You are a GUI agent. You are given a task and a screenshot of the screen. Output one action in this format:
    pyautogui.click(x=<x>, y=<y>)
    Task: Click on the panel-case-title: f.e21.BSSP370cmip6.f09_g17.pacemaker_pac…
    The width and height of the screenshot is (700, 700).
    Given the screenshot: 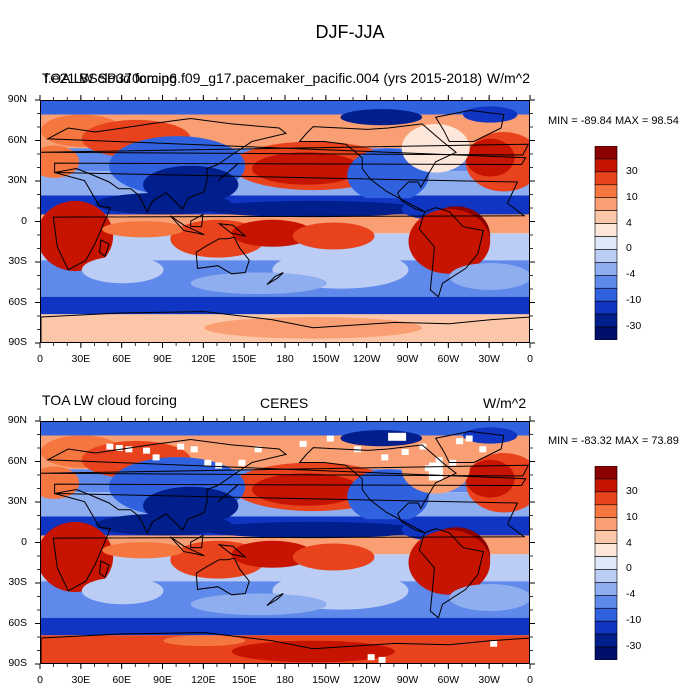 What is the action you would take?
    pyautogui.click(x=263, y=78)
    